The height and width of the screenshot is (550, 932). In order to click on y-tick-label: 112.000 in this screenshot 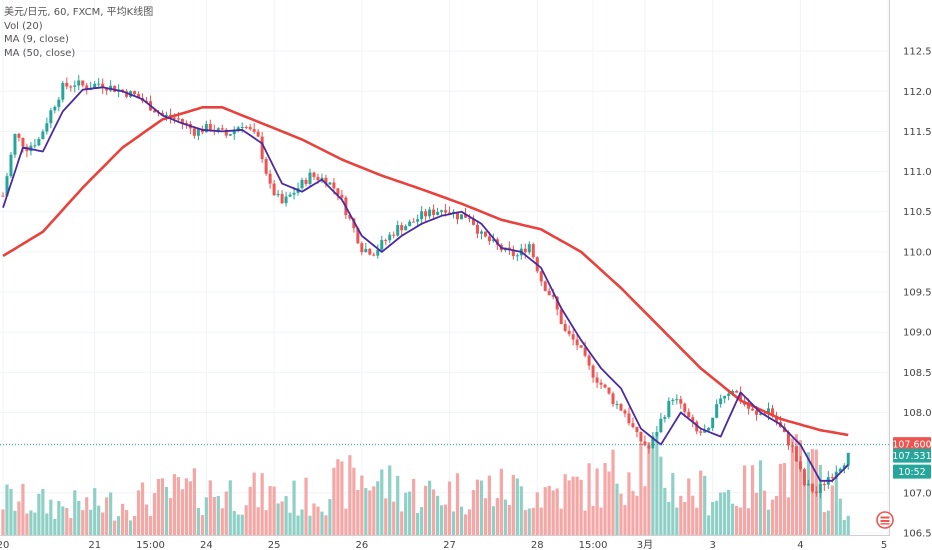, I will do `click(917, 92)`.